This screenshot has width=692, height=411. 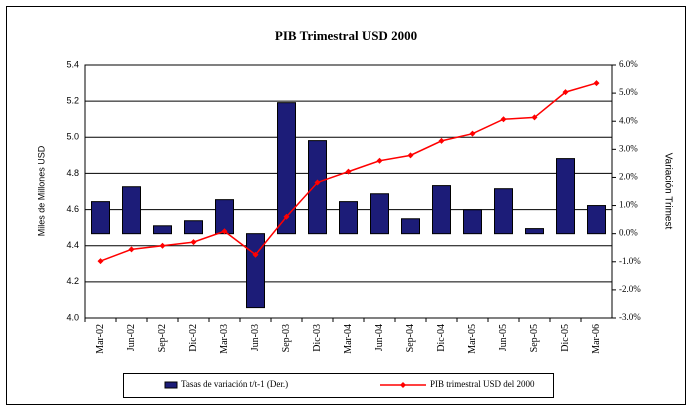 I want to click on x-tick-label: Dic-04, so click(x=441, y=338).